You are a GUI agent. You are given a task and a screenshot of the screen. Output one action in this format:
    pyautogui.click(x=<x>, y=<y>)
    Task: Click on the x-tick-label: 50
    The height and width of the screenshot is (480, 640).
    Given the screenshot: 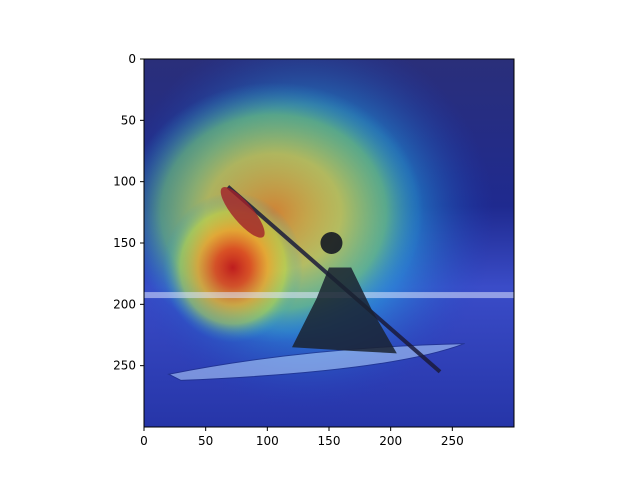 What is the action you would take?
    pyautogui.click(x=205, y=441)
    